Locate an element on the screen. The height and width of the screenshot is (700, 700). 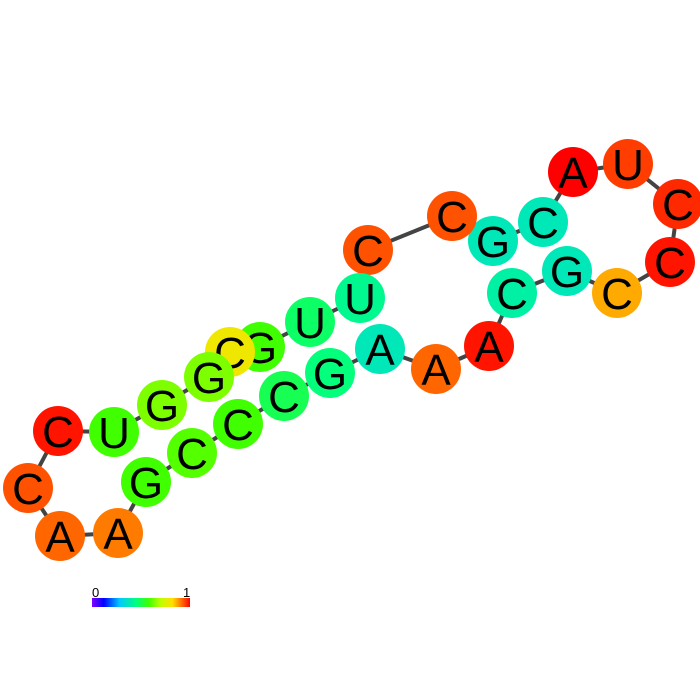
color-scale-bar is located at coordinates (141, 602).